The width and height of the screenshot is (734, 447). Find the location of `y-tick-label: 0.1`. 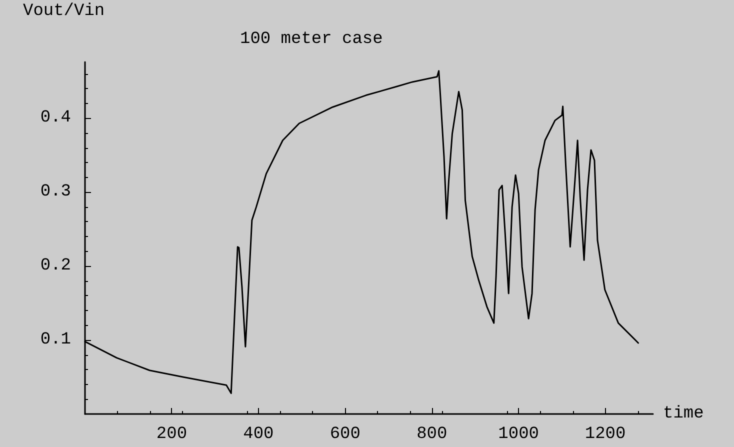

y-tick-label: 0.1 is located at coordinates (55, 340).